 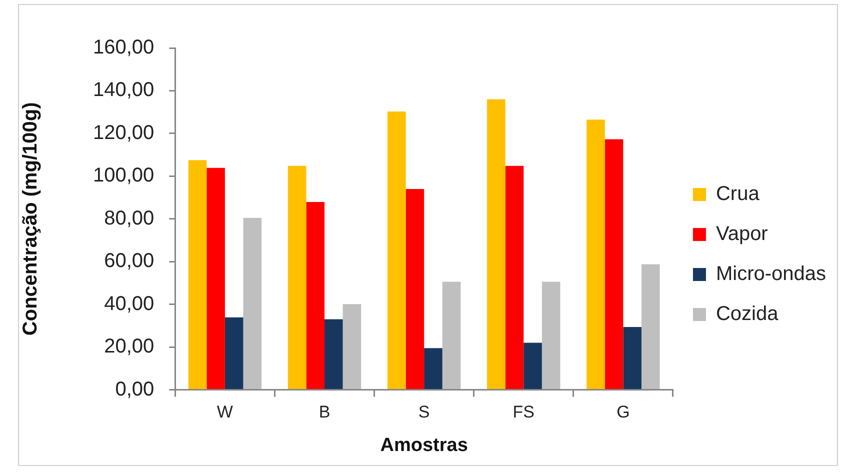 What do you see at coordinates (123, 47) in the screenshot?
I see `y-tick-label: 160,00` at bounding box center [123, 47].